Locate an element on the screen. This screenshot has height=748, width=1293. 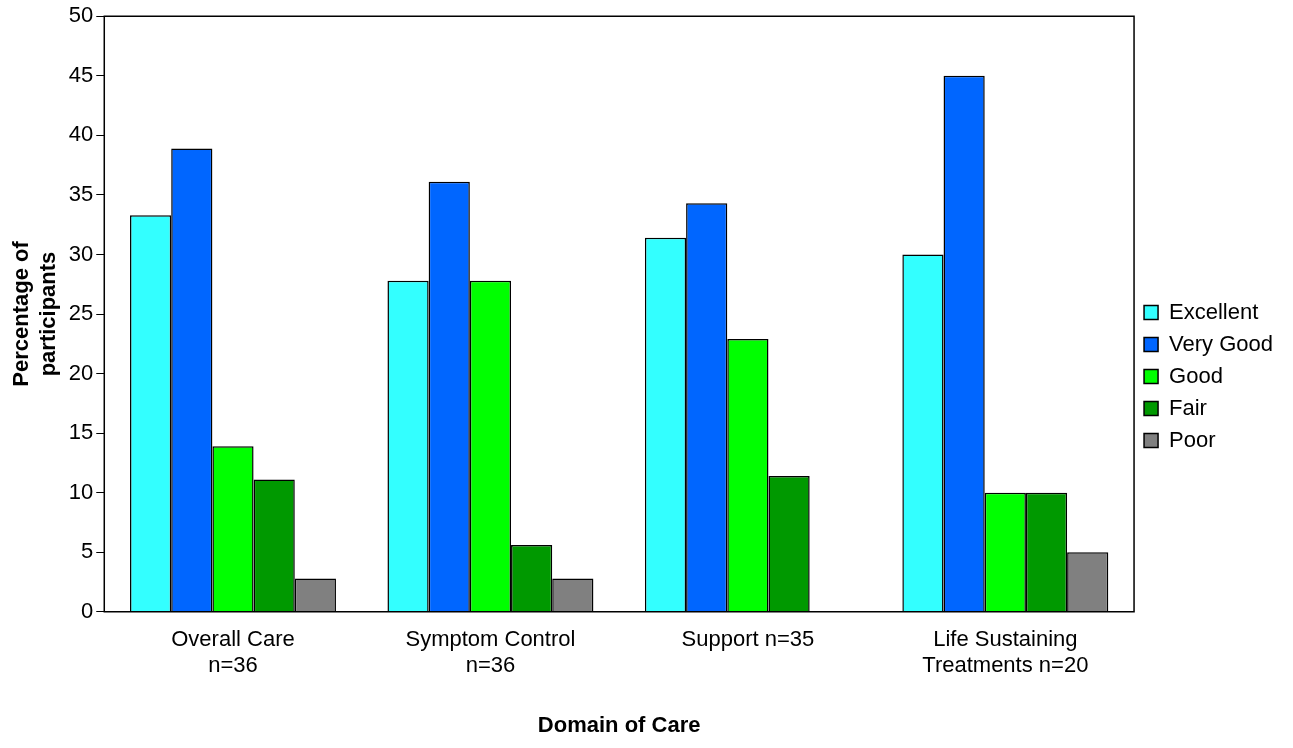
y-tick-label: 0 is located at coordinates (87, 610).